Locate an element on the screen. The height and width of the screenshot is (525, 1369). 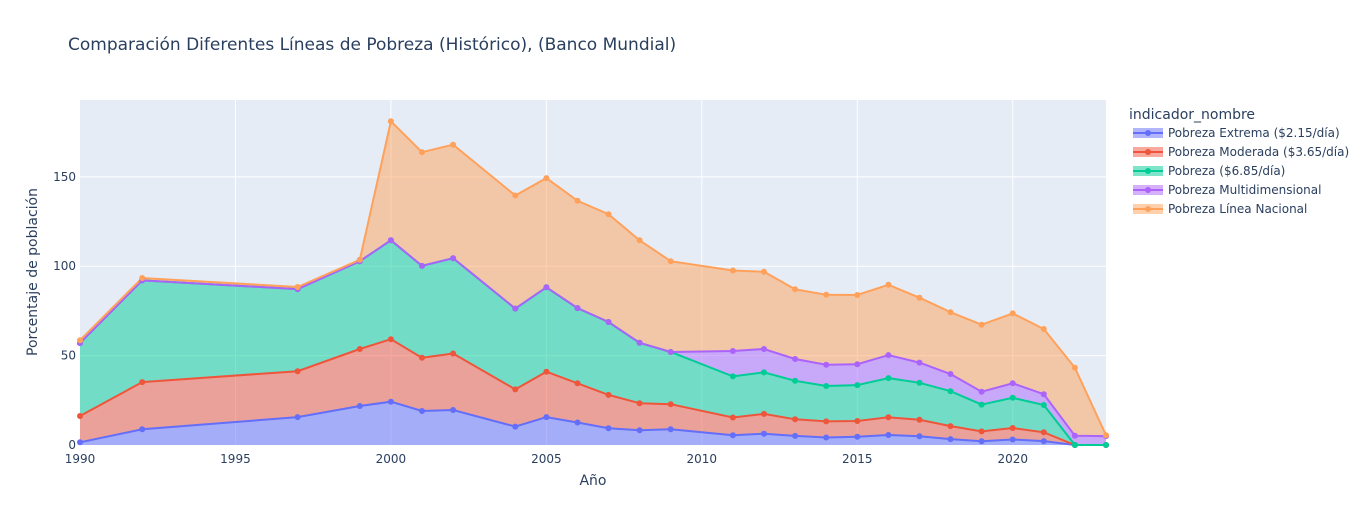
x-tick-label: 2015 is located at coordinates (857, 459).